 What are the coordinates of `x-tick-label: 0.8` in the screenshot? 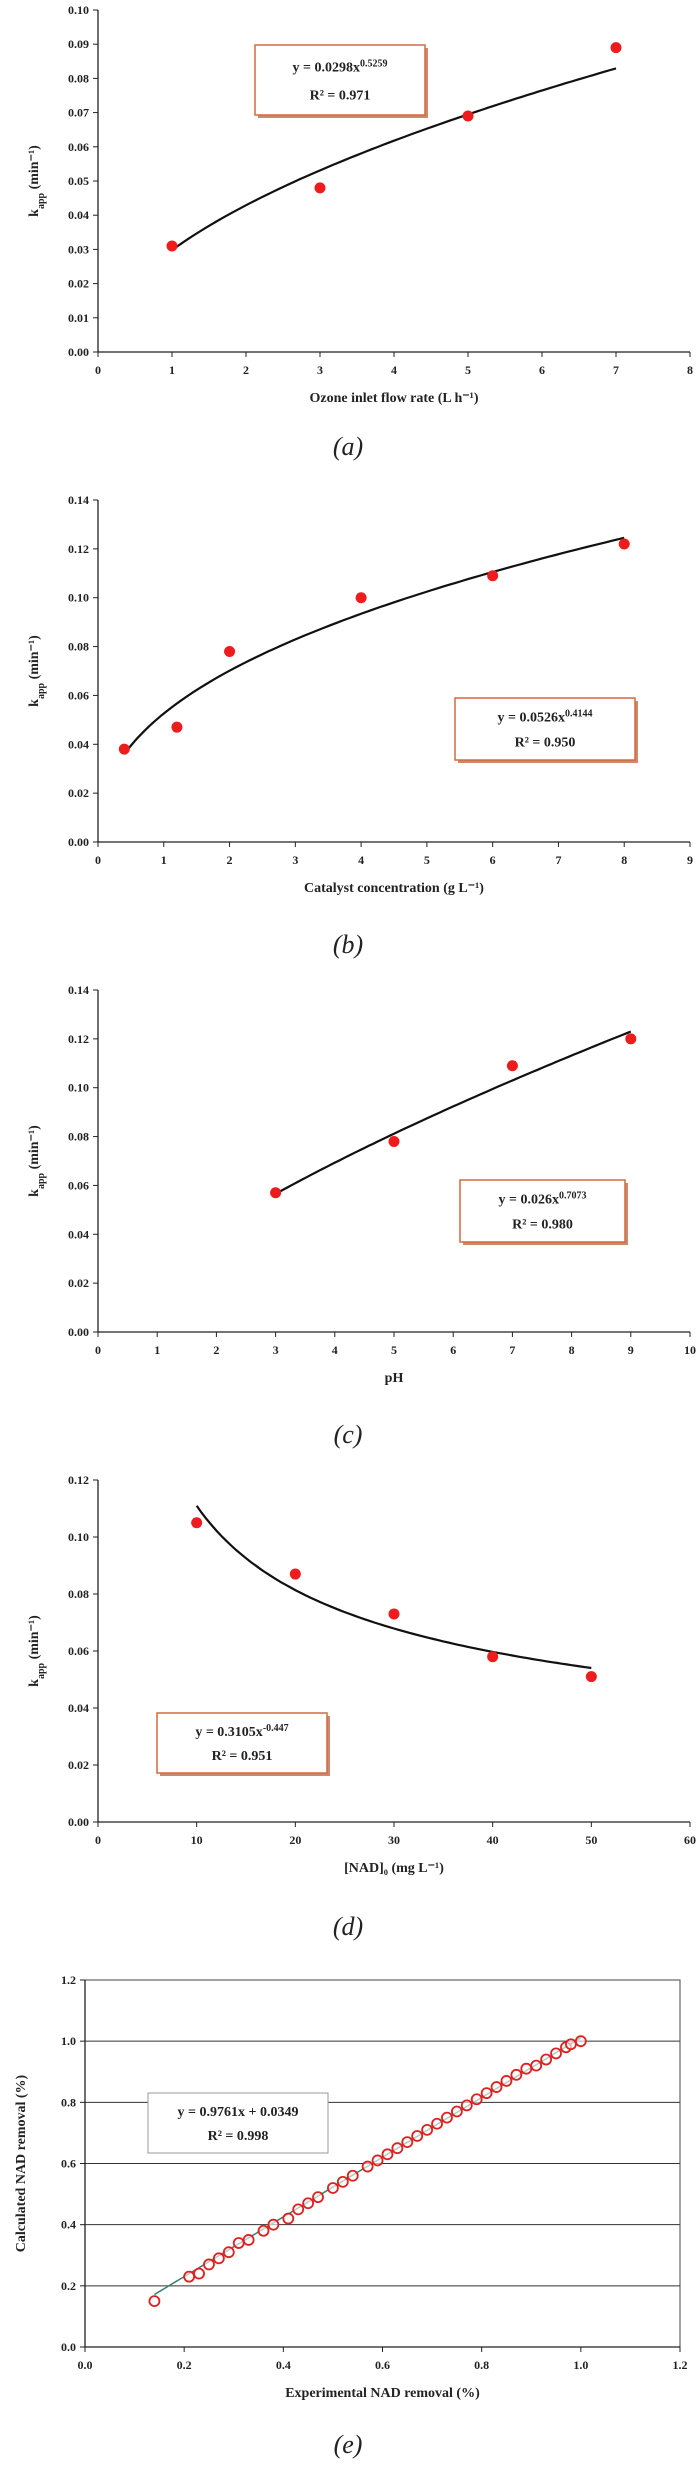 It's located at (481, 2365).